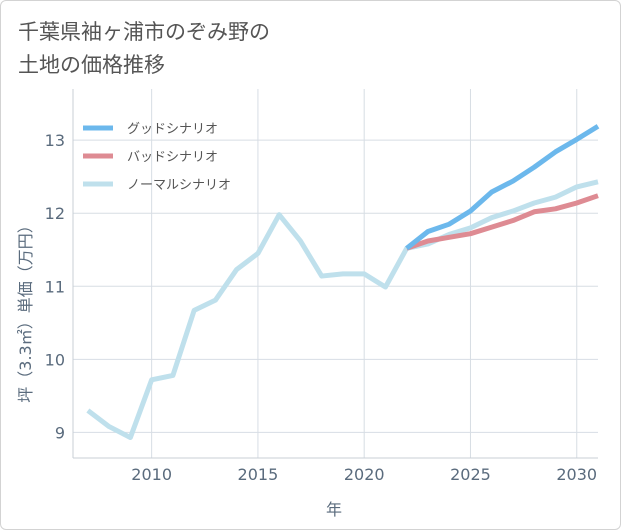  What do you see at coordinates (60, 432) in the screenshot?
I see `y-tick-label-9: 9` at bounding box center [60, 432].